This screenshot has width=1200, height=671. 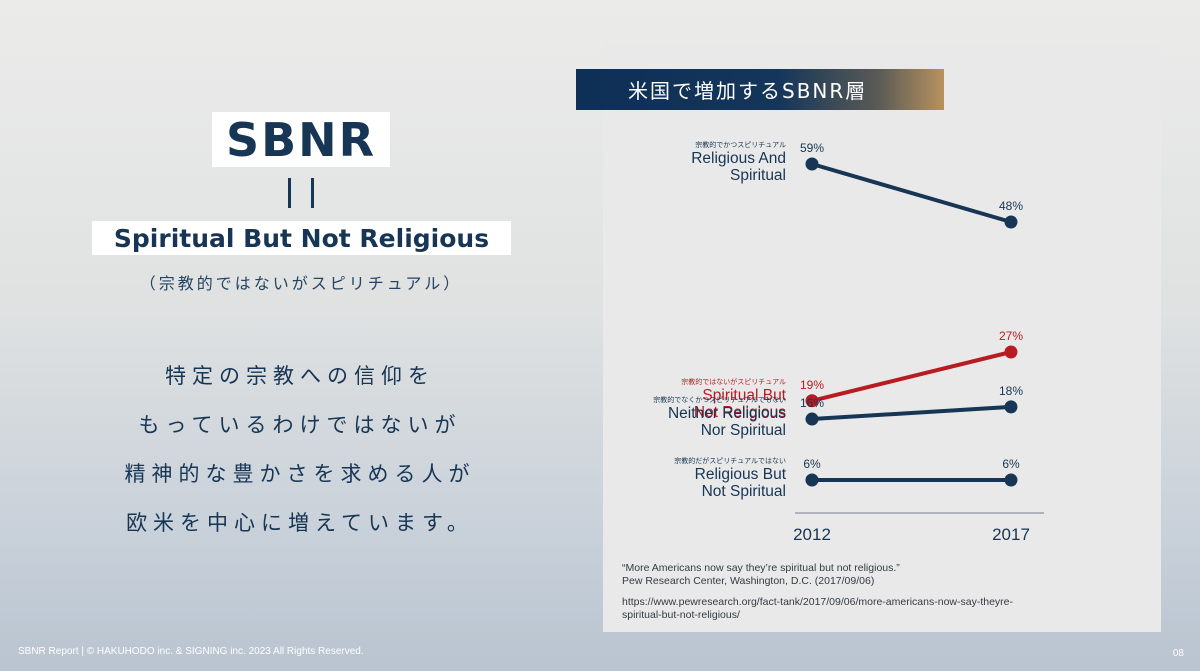 What do you see at coordinates (301, 139) in the screenshot?
I see `sbnr-abbreviation: SBNR` at bounding box center [301, 139].